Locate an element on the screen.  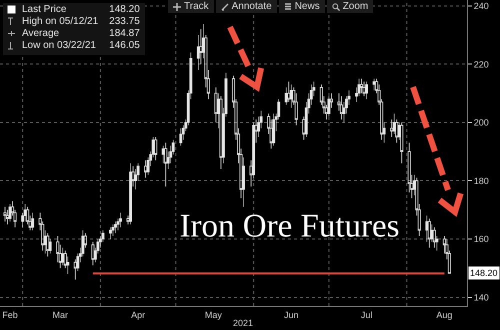
annotation: Average is located at coordinates (41, 34).